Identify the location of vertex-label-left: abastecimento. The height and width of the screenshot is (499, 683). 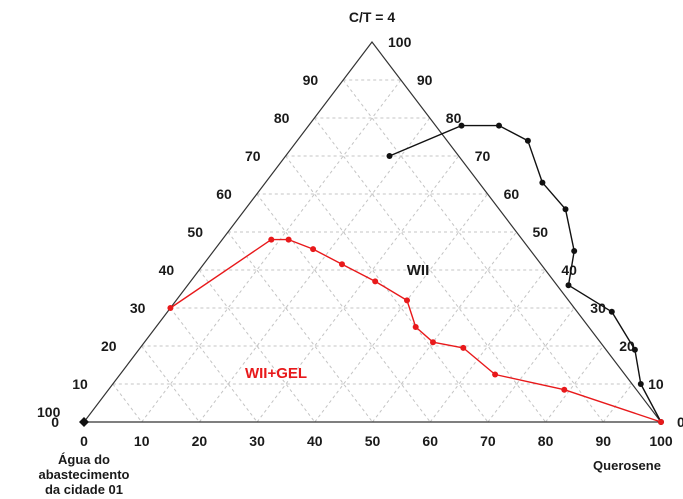
(83, 474).